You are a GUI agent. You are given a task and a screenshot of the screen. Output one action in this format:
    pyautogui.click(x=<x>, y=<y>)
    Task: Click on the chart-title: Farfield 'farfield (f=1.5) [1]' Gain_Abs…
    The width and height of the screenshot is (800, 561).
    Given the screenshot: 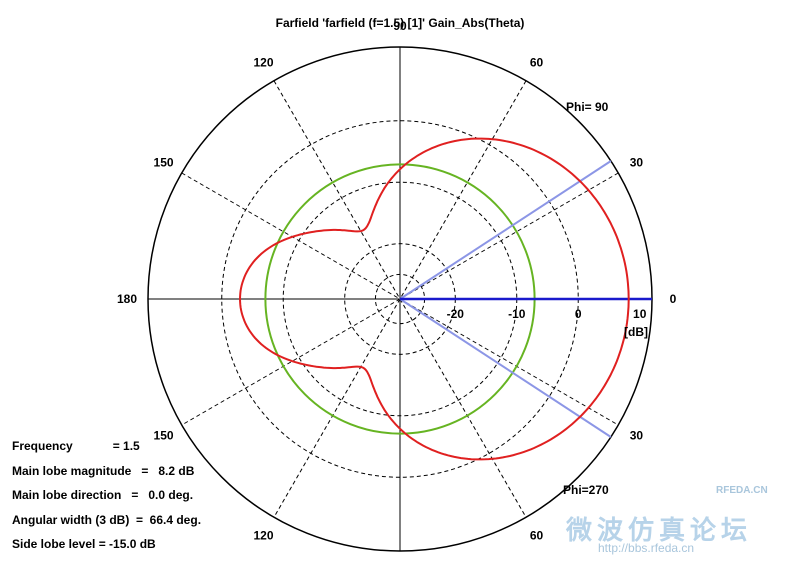 What is the action you would take?
    pyautogui.click(x=400, y=23)
    